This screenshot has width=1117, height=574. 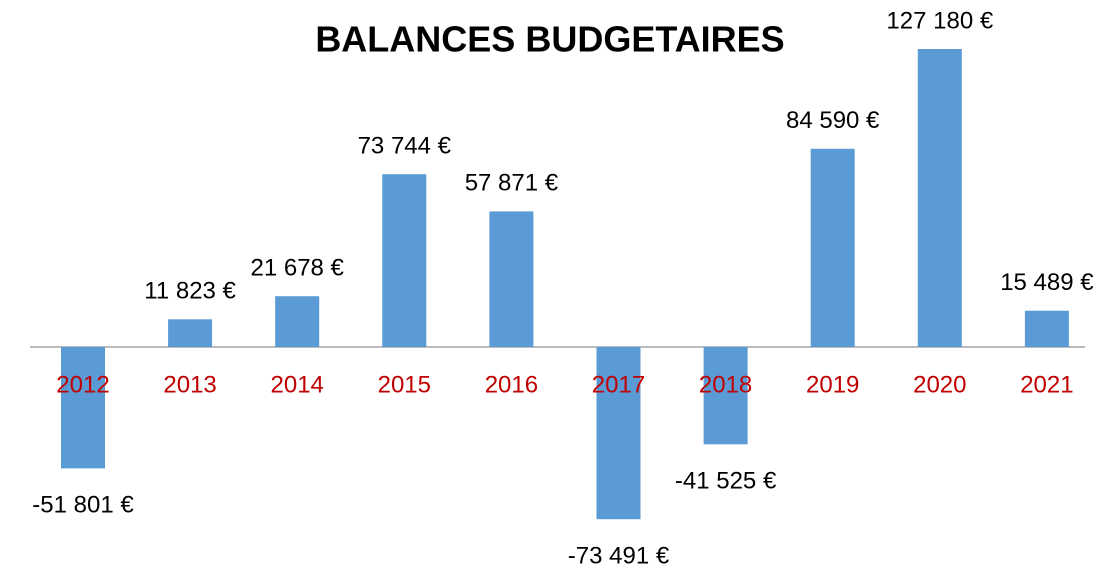 I want to click on x-tick-label: 2013, so click(x=189, y=384).